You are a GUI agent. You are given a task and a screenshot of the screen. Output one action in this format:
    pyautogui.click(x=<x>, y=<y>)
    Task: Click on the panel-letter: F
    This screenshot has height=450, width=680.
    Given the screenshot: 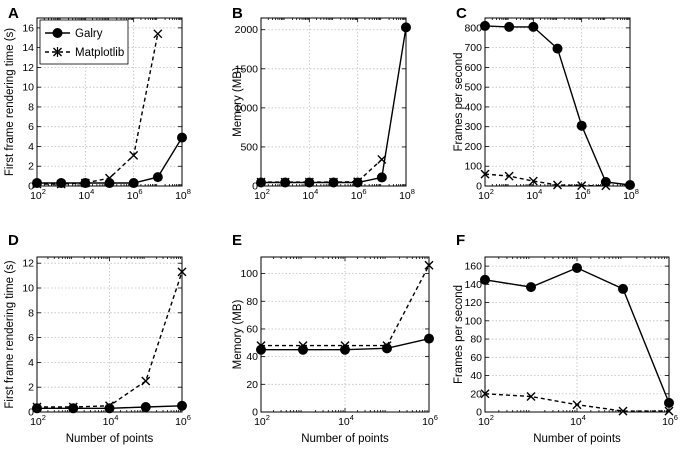 What is the action you would take?
    pyautogui.click(x=460, y=240)
    